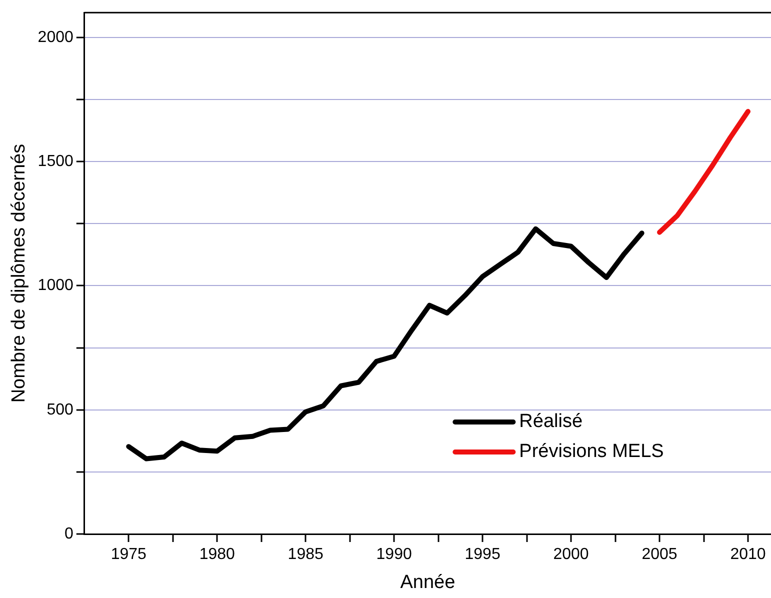 This screenshot has height=598, width=771. What do you see at coordinates (56, 37) in the screenshot?
I see `y-tick-label: 2000` at bounding box center [56, 37].